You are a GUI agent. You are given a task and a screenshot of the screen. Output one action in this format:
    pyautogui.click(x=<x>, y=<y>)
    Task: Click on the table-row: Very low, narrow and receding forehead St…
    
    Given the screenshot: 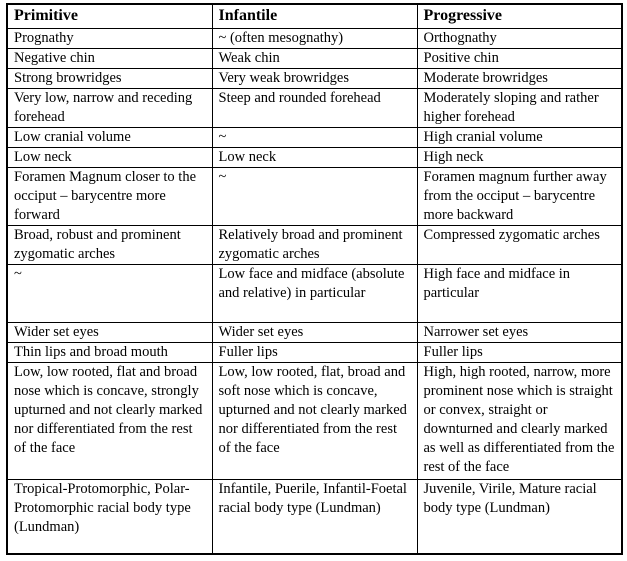 What is the action you would take?
    pyautogui.click(x=314, y=108)
    